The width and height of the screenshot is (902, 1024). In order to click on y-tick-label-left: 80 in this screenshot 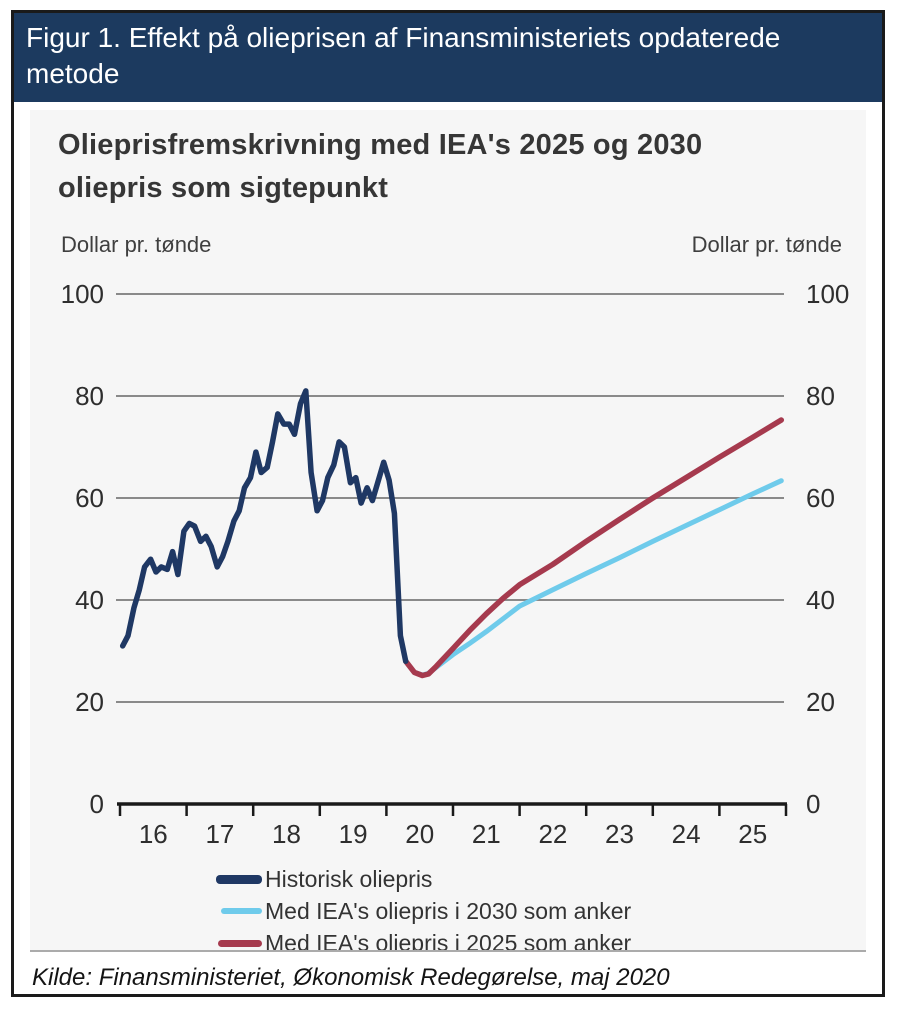, I will do `click(89, 396)`.